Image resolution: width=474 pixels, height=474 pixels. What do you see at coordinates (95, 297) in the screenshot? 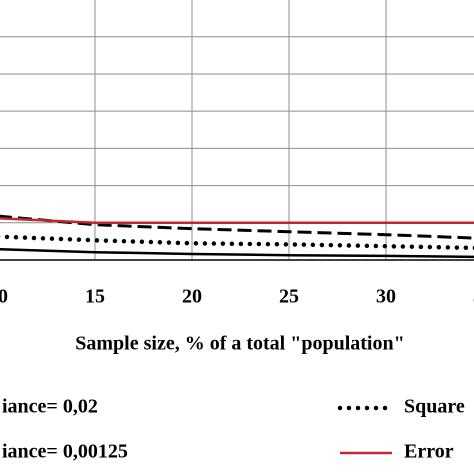
I see `x-tick-label: 15` at bounding box center [95, 297].